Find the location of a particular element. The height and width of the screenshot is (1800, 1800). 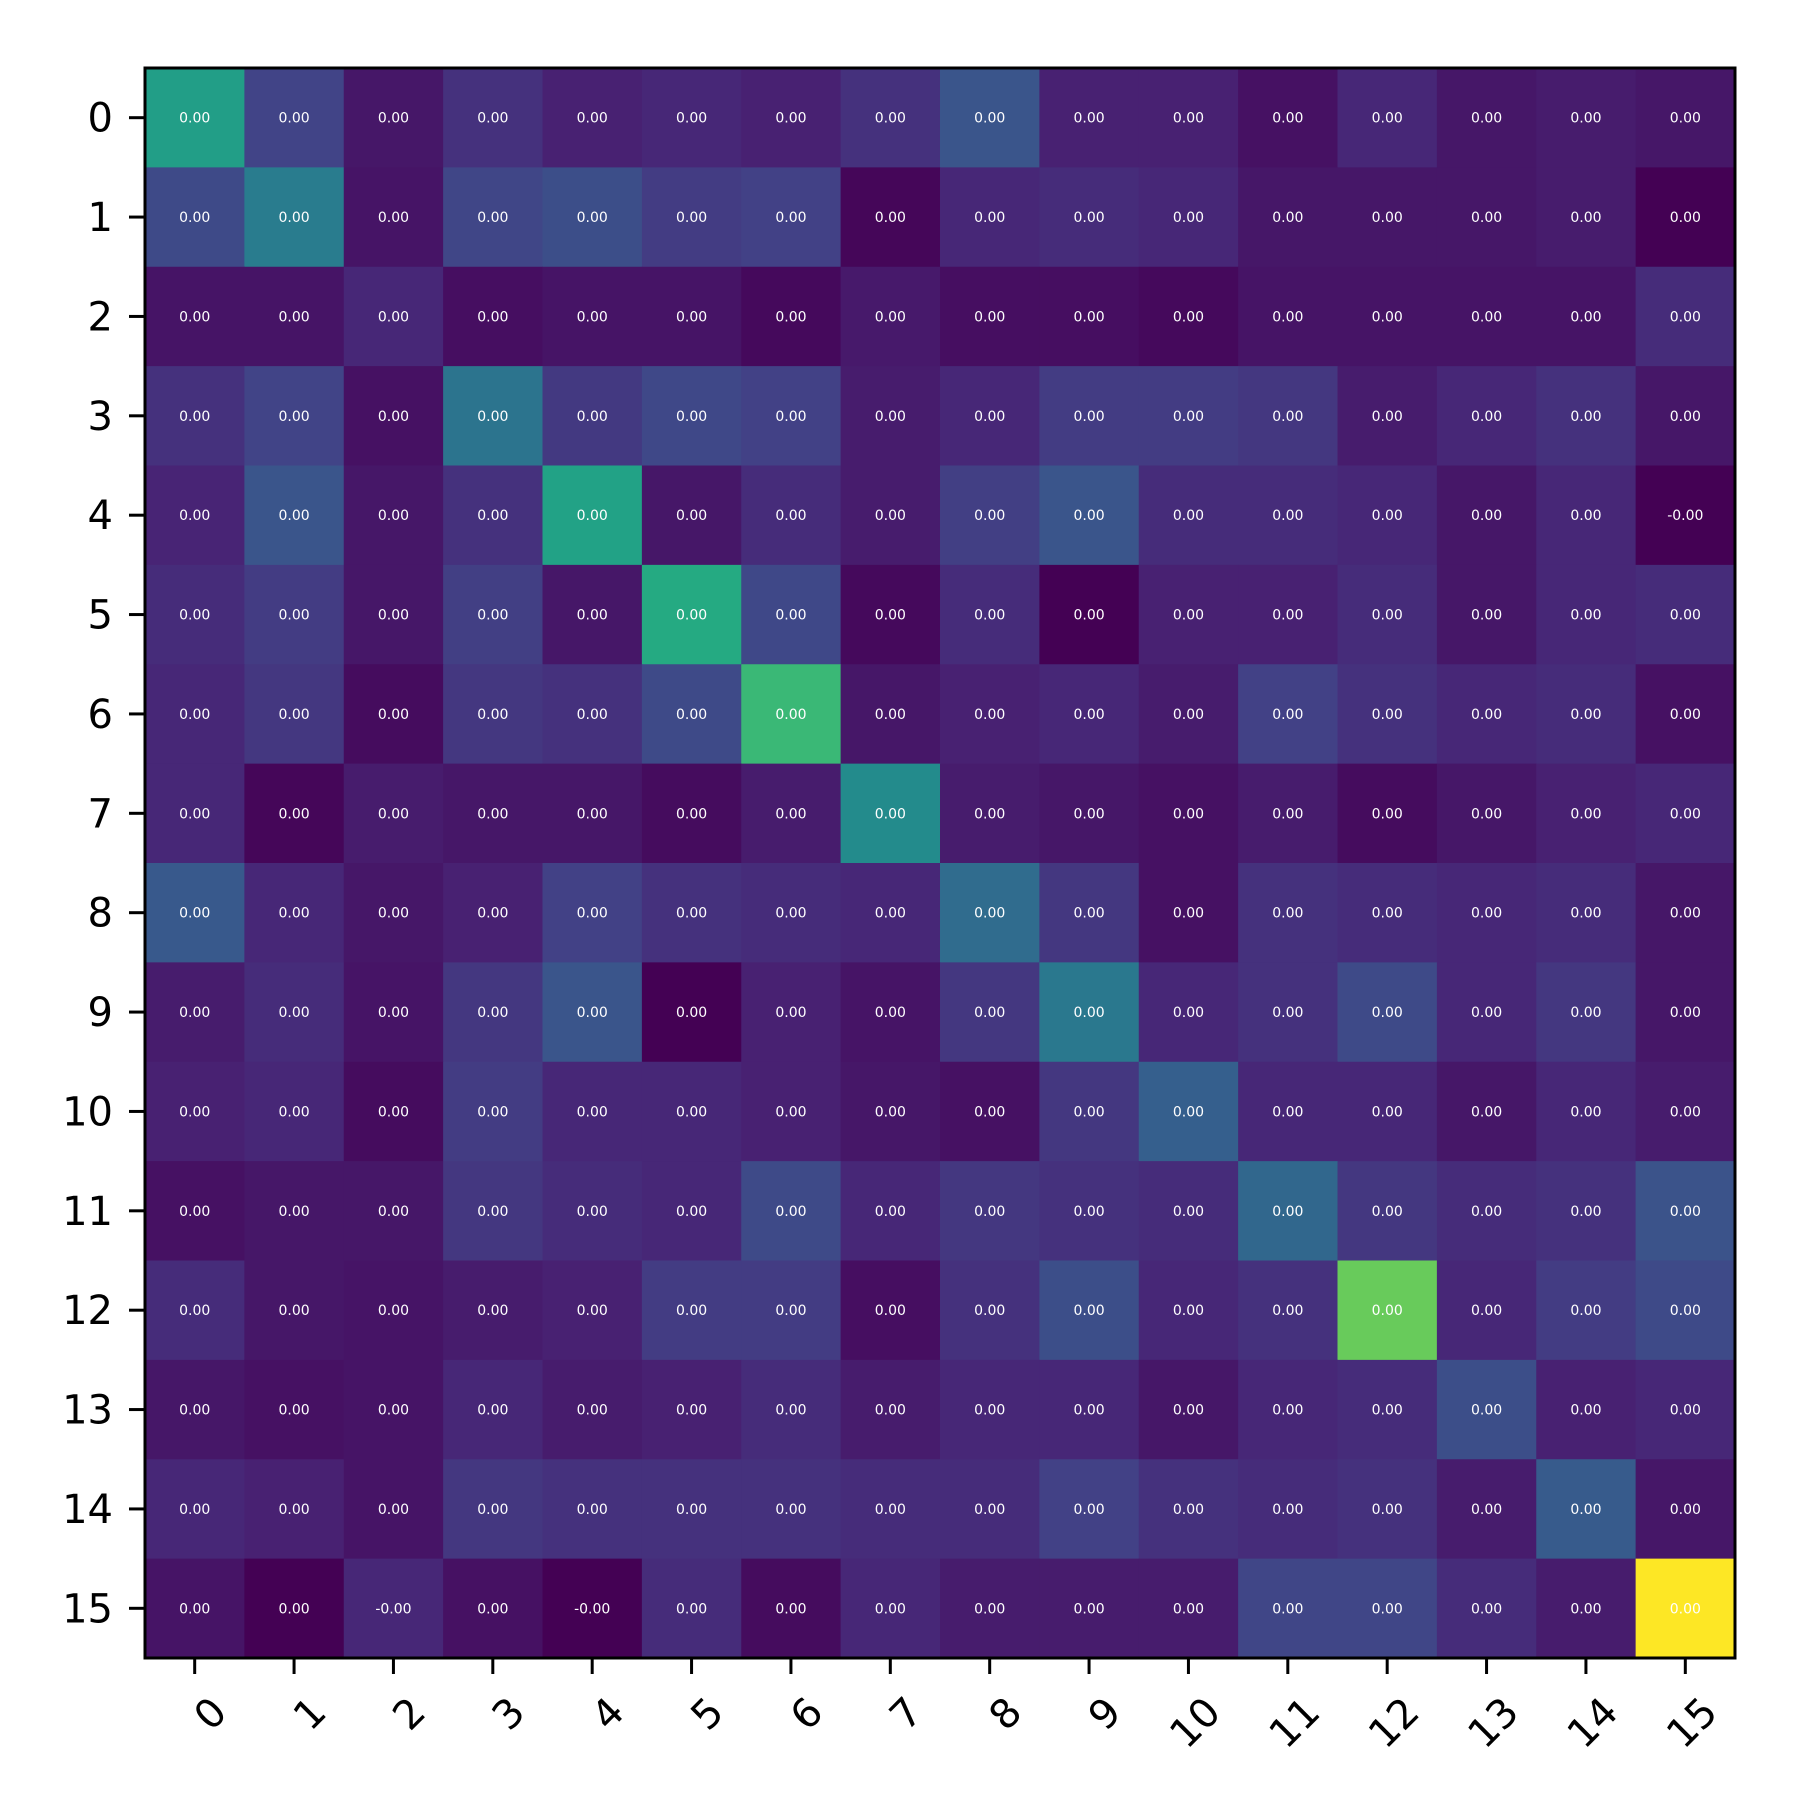

x-tick-label: 5 is located at coordinates (707, 1714).